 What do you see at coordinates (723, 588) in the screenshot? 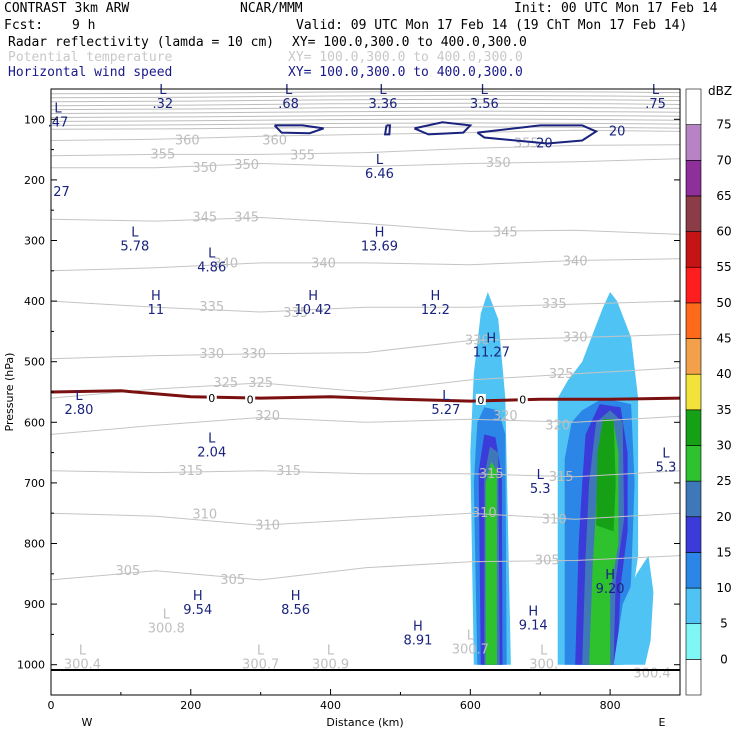
I see `colorbar-tick-label: 10` at bounding box center [723, 588].